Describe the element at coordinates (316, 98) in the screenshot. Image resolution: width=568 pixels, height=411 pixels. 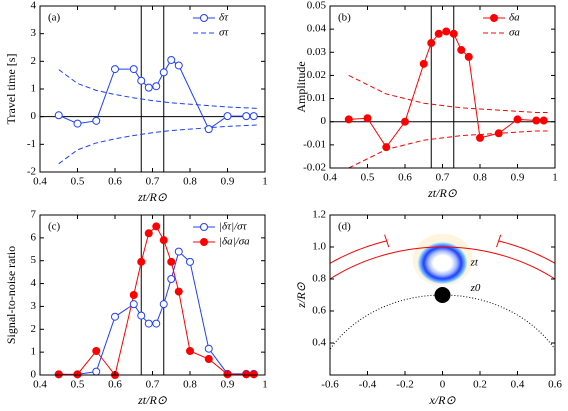
I see `y-tick-label: 0.01` at that location.